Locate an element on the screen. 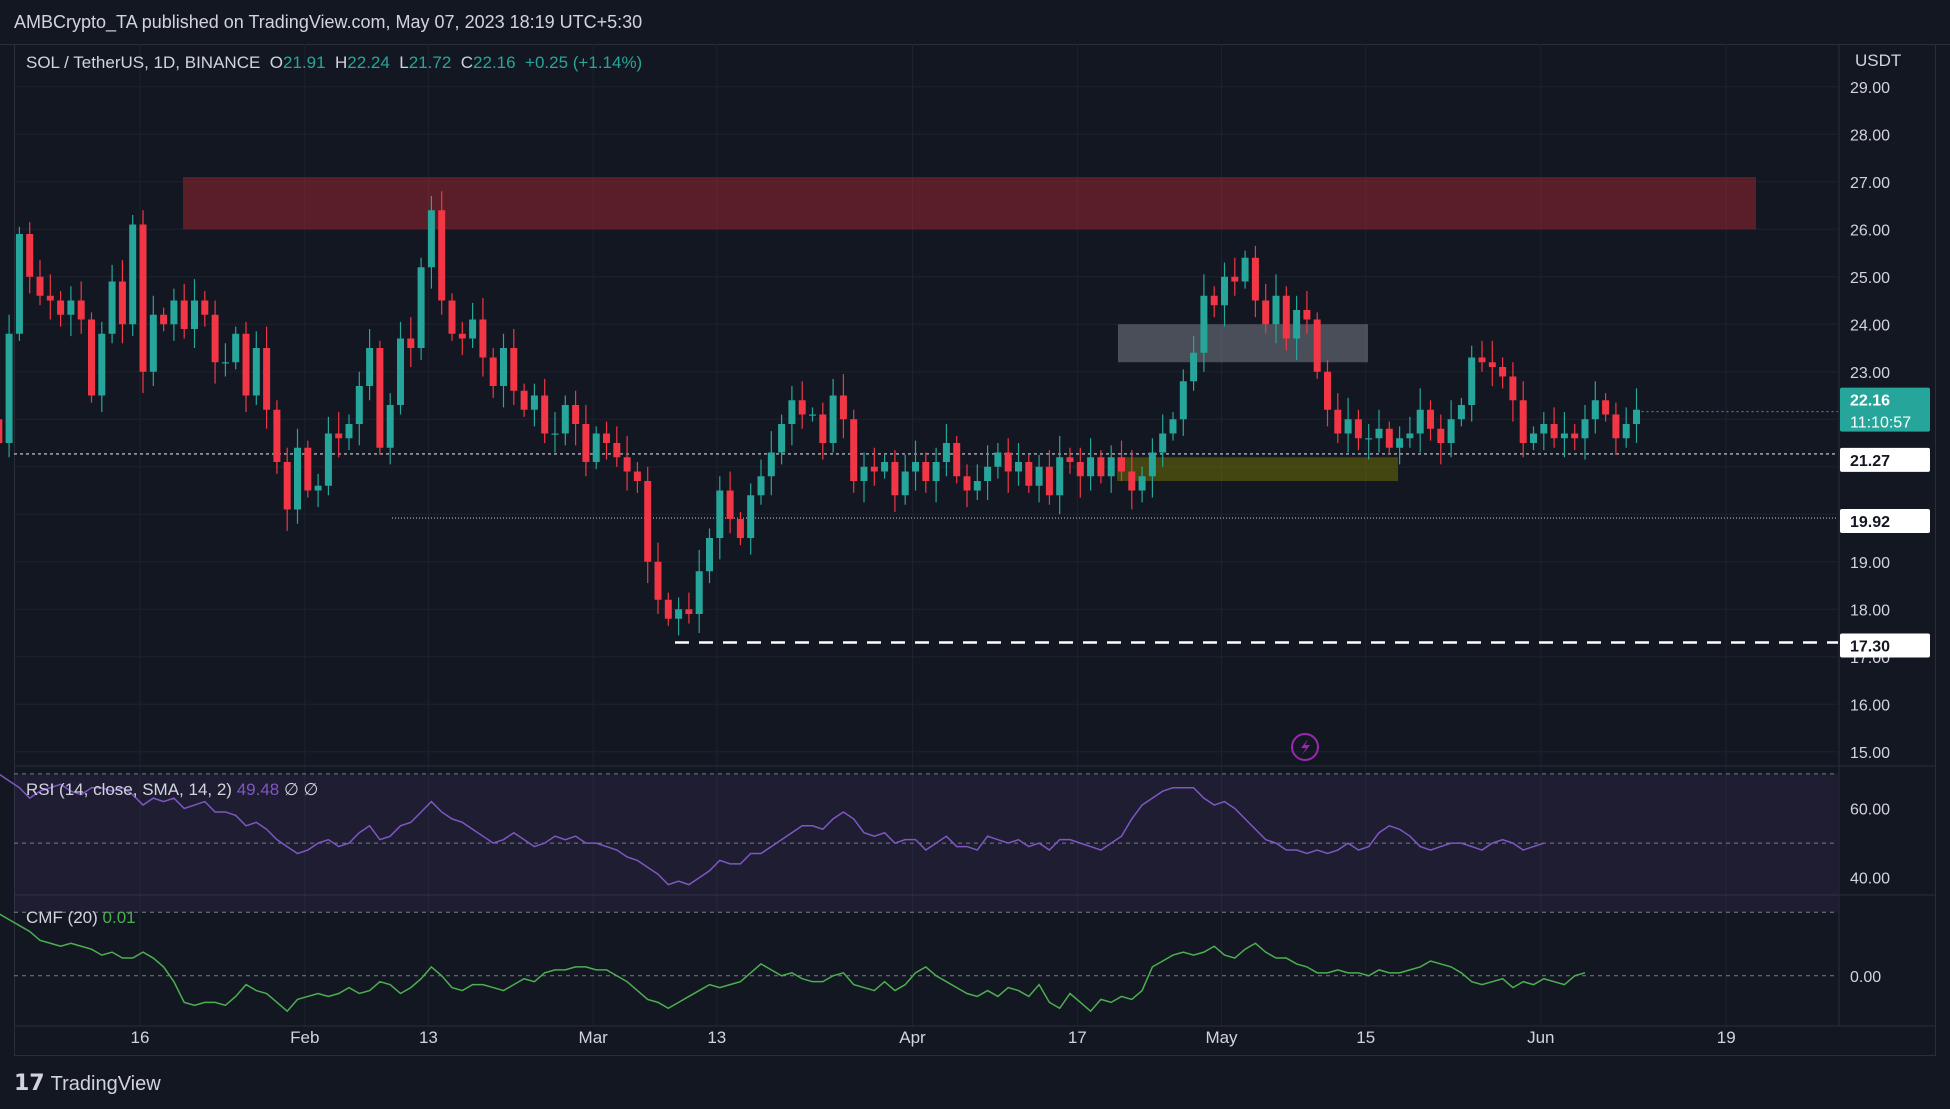 The height and width of the screenshot is (1109, 1950). price-tick-label: 28.00 is located at coordinates (1870, 135).